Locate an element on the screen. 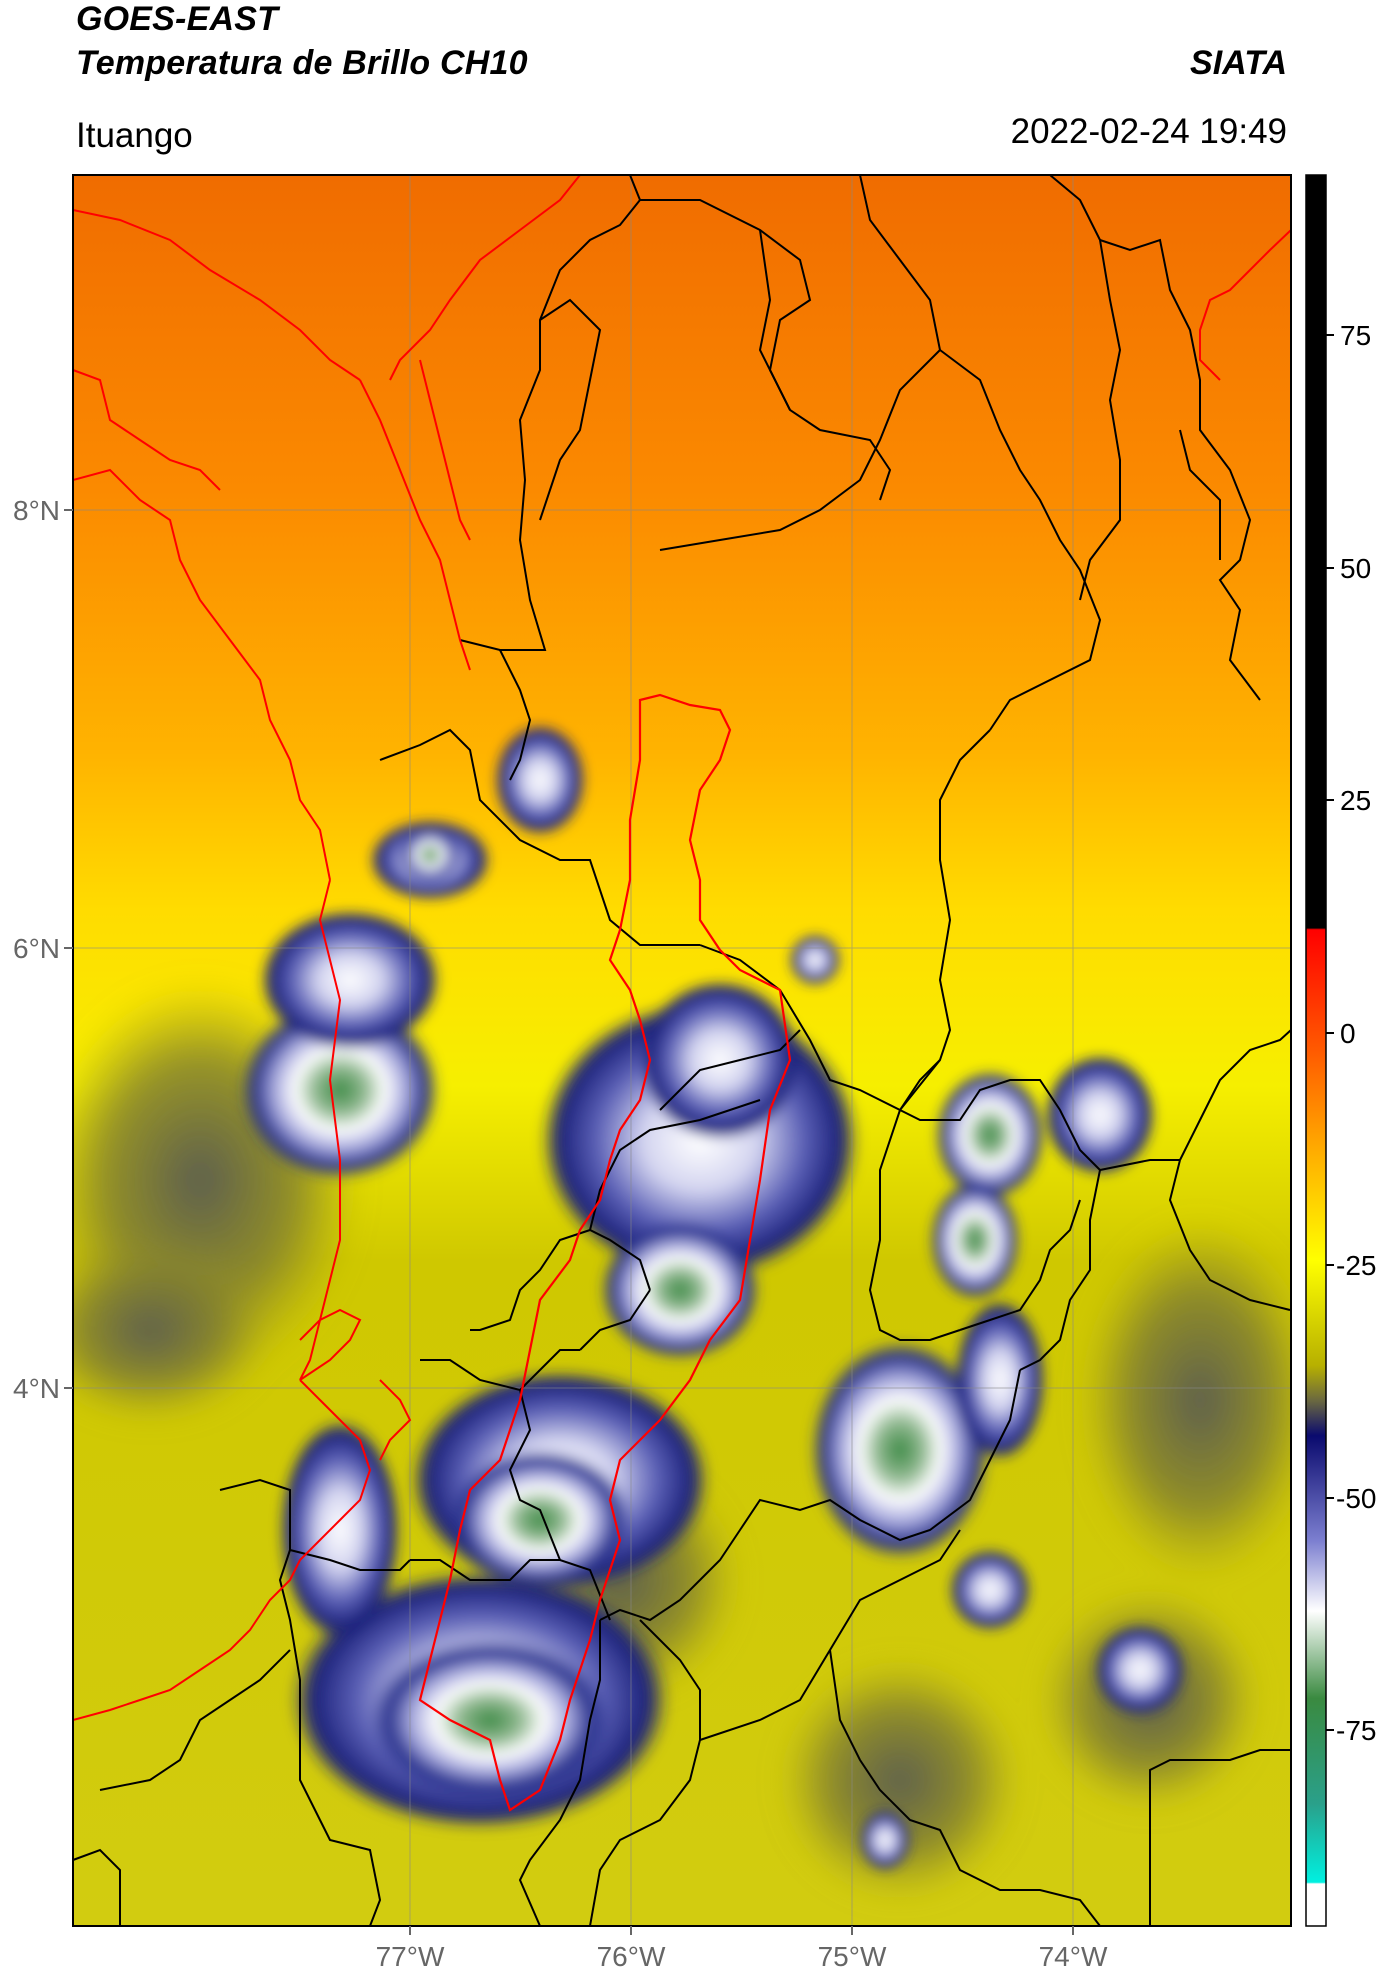 The width and height of the screenshot is (1384, 1981). satellite-title: GOES-EAST is located at coordinates (177, 19).